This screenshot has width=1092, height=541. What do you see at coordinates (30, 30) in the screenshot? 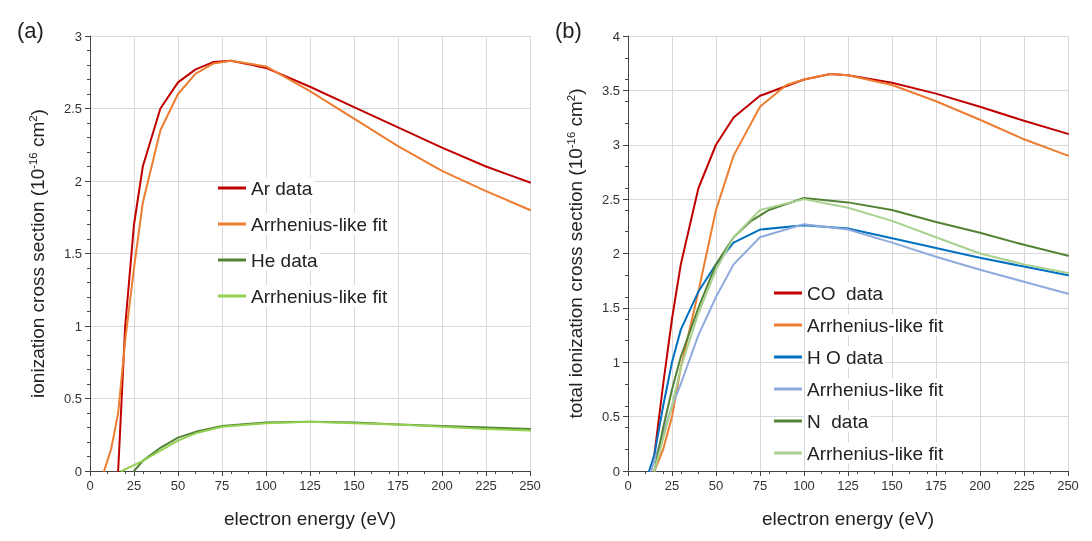
I see `chart-title: (a)` at bounding box center [30, 30].